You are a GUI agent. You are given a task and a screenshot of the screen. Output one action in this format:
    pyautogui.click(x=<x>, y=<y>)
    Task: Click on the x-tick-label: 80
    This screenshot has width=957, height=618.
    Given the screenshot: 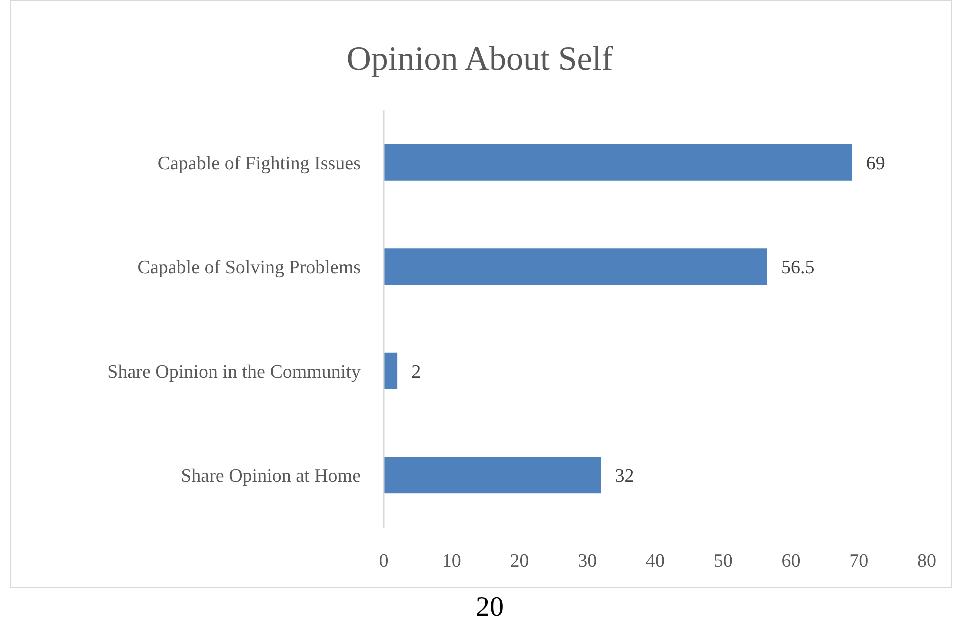 What is the action you would take?
    pyautogui.click(x=927, y=561)
    